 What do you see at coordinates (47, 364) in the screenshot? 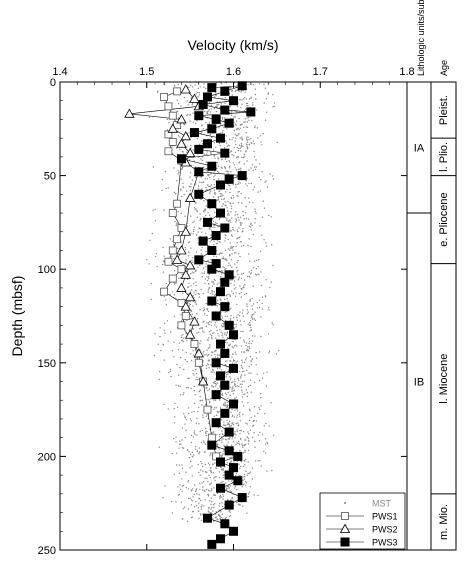
I see `y-tick-label: 150` at bounding box center [47, 364].